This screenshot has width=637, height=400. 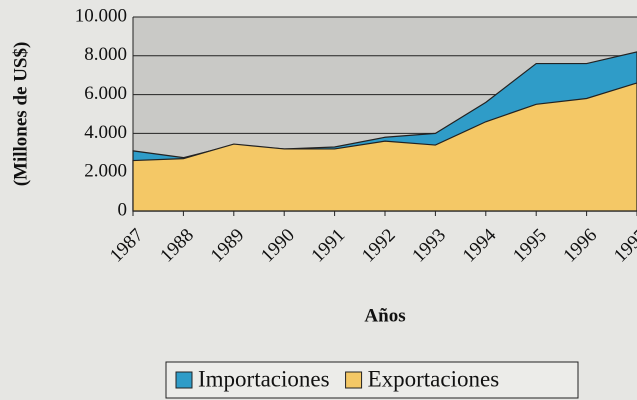 I want to click on legend-box, so click(x=372, y=380).